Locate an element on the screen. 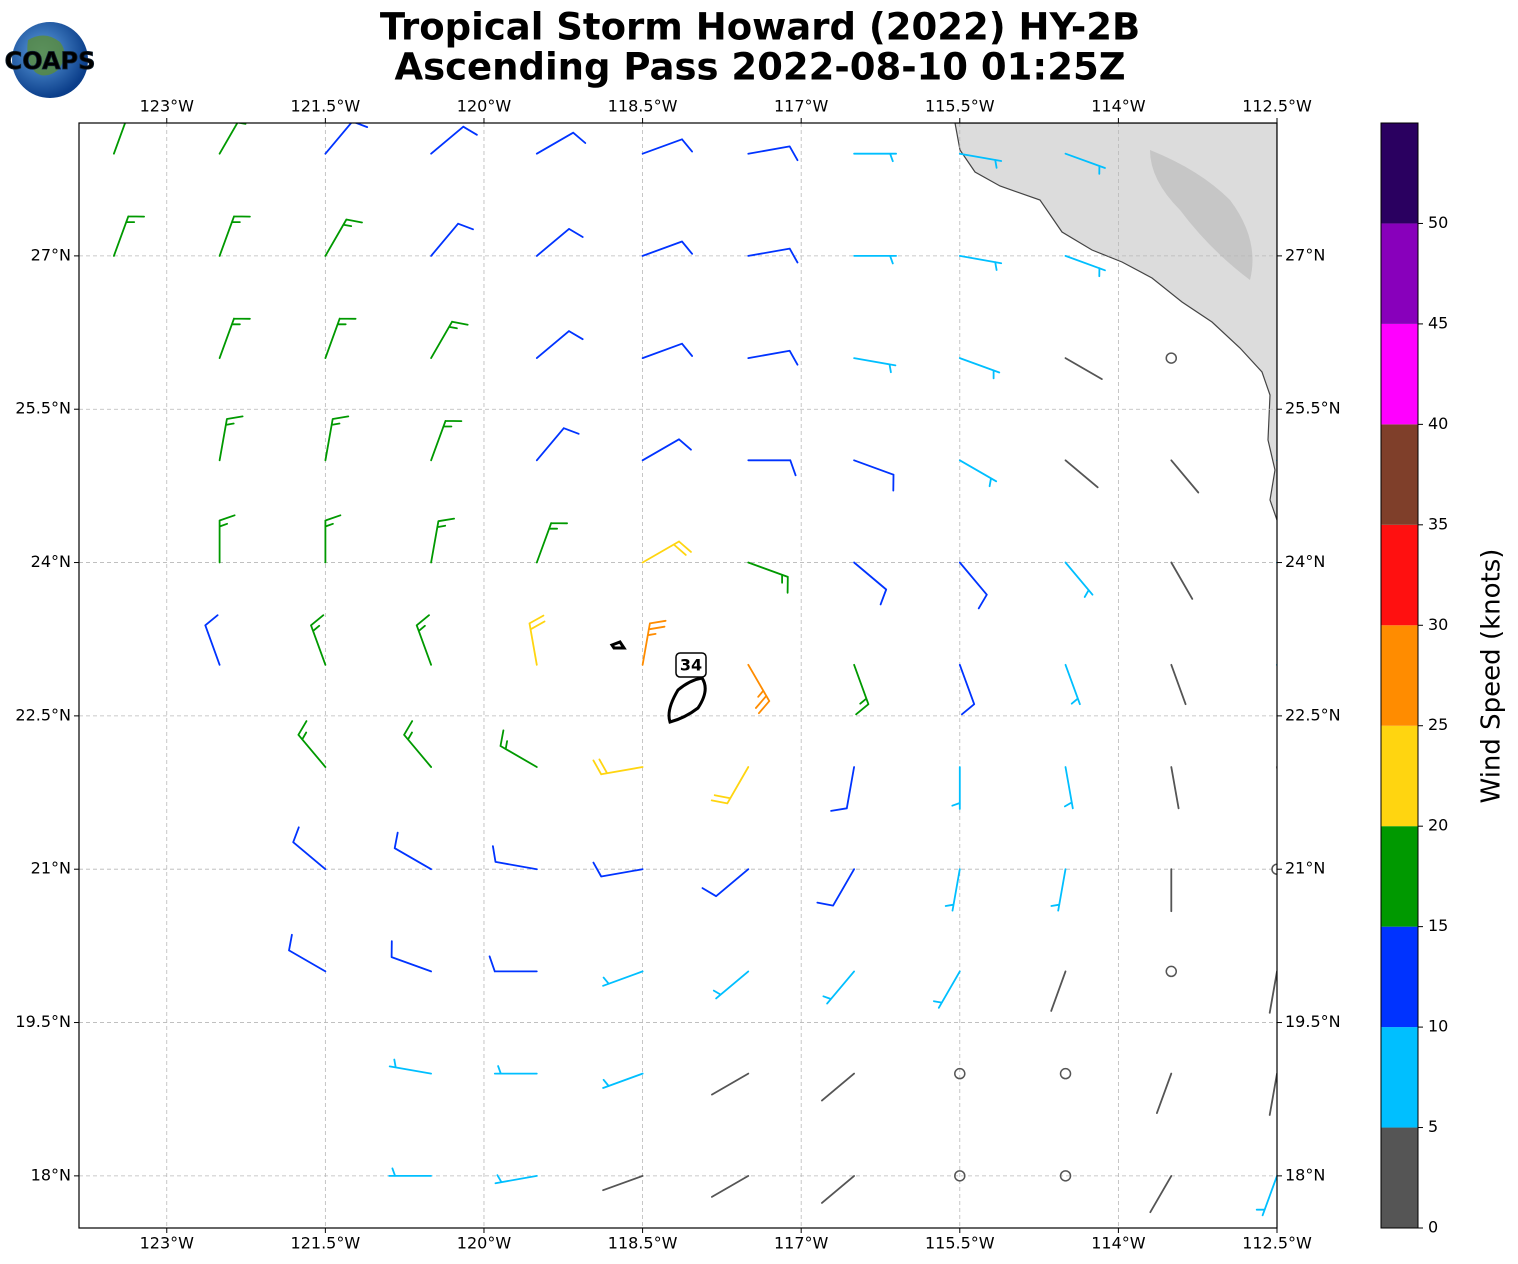 Image resolution: width=1518 pixels, height=1264 pixels. y-tick-label: 24°N is located at coordinates (51, 561).